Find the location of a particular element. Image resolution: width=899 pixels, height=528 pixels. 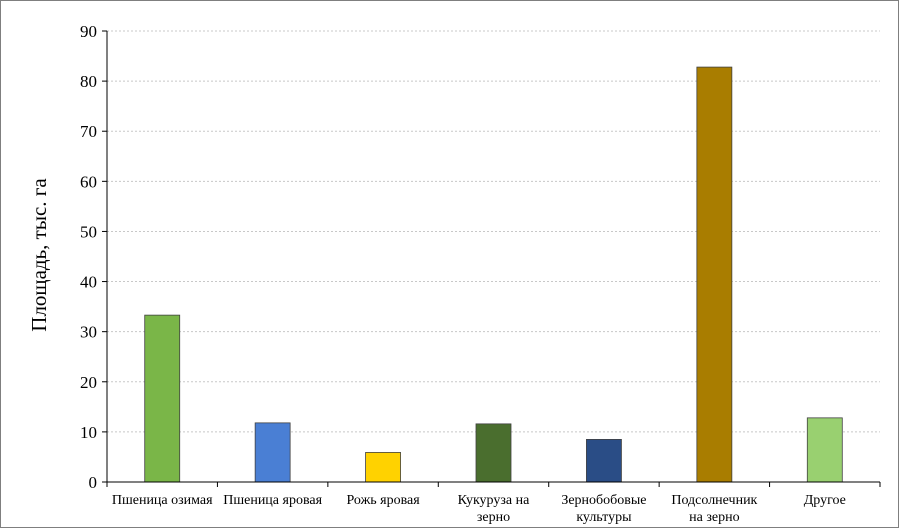

y-tick-labels: 0 10 20 30 40 50 60 70 80 90 is located at coordinates (88, 257).